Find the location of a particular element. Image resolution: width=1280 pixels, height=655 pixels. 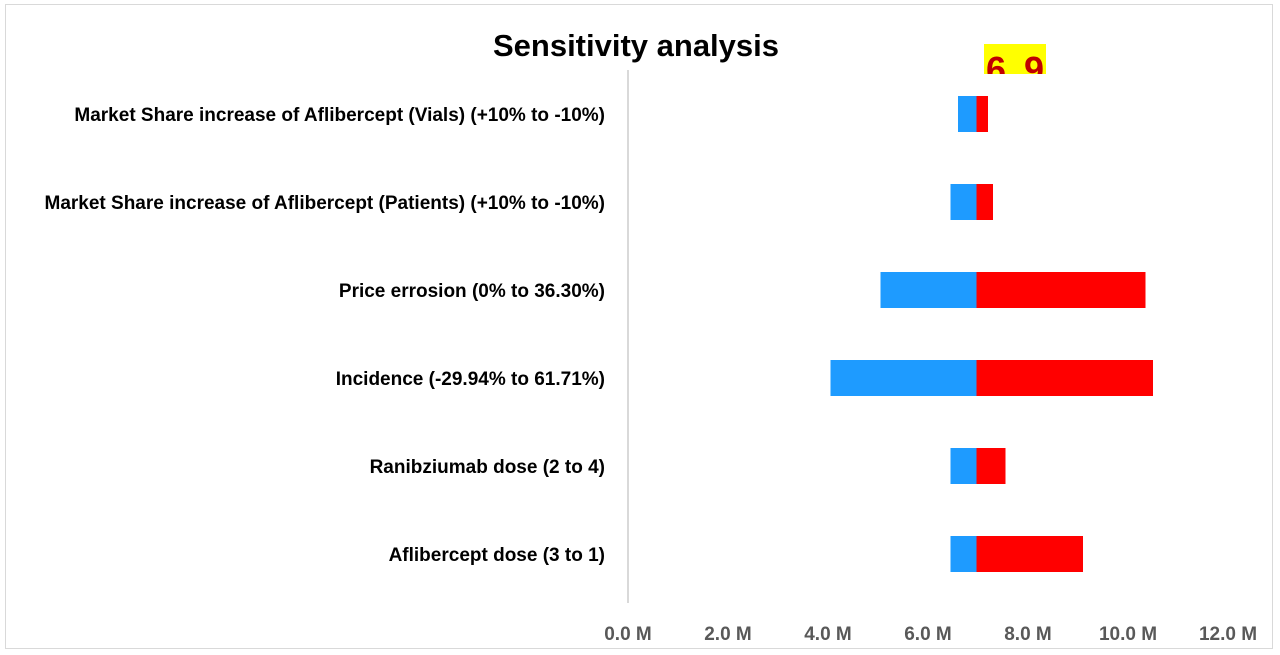

x-tick-label: 12.0 M is located at coordinates (1228, 634).